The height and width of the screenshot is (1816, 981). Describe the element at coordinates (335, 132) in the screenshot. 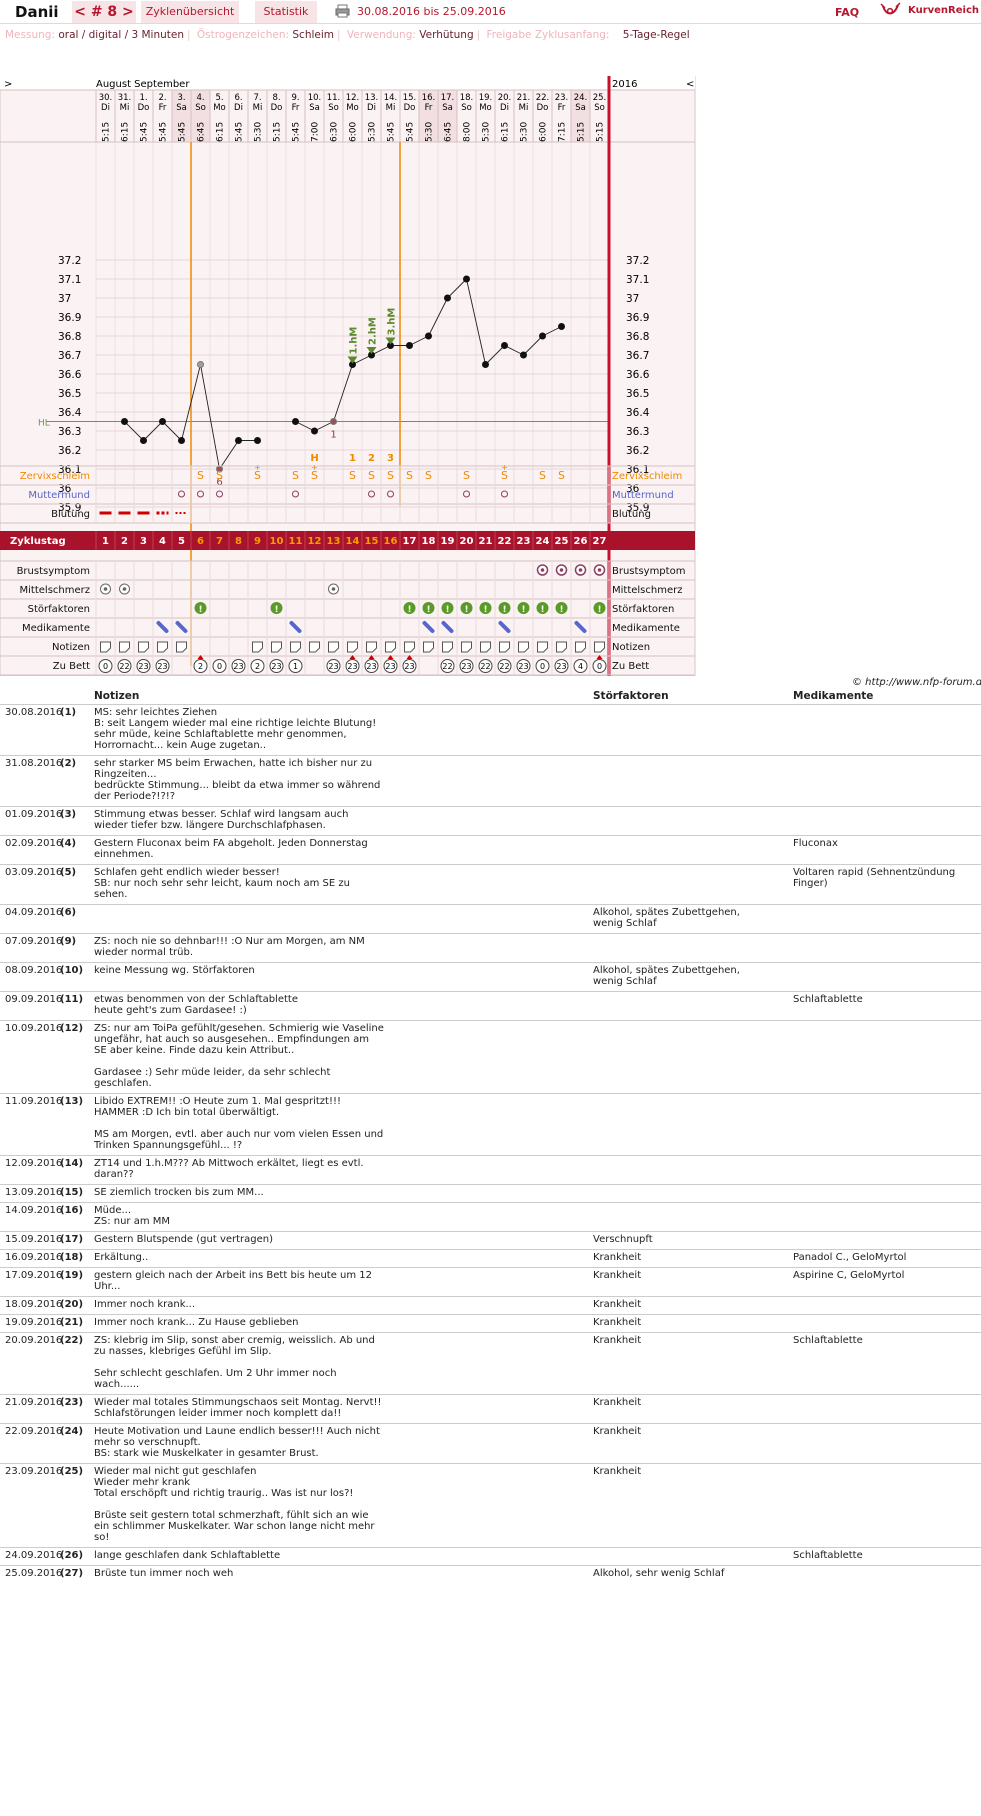

I see `time-label: 6:30` at that location.